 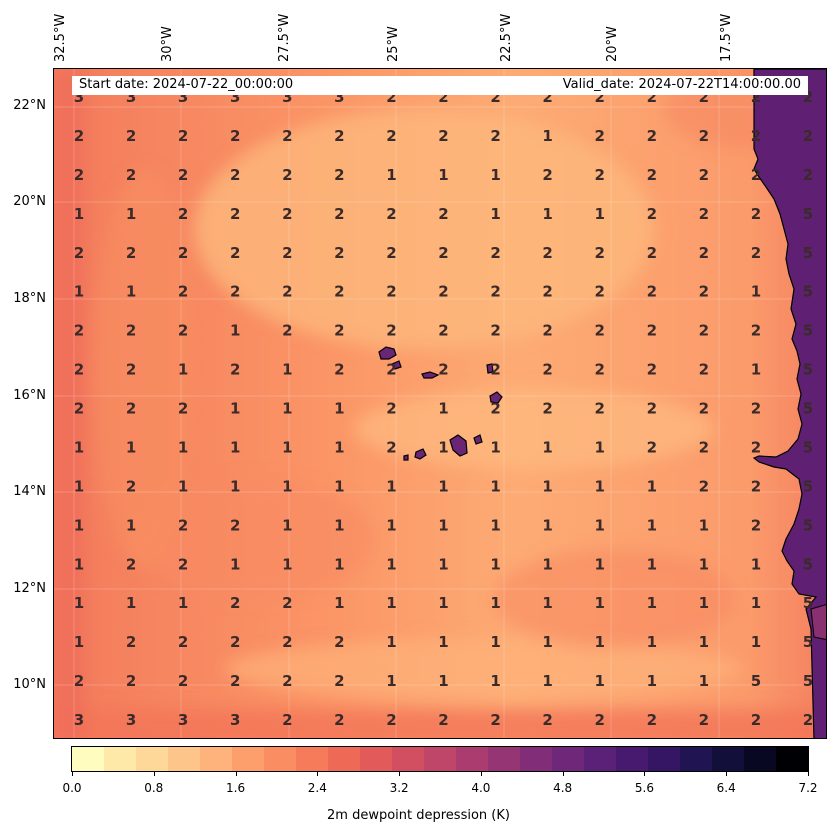 I want to click on map-value-label: 3, so click(x=79, y=97).